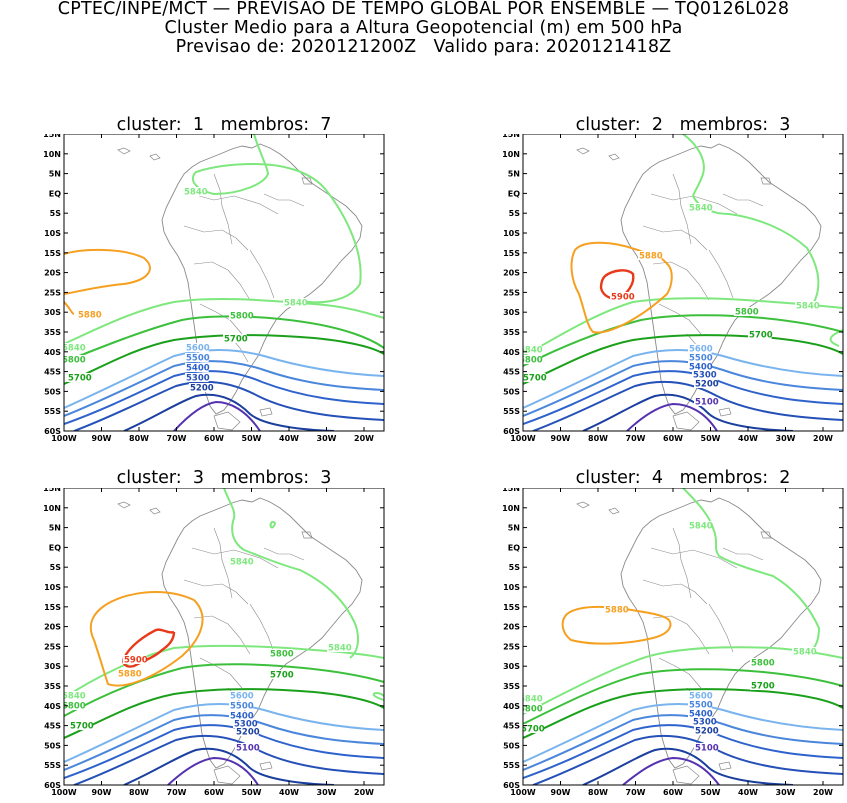 The height and width of the screenshot is (803, 847). What do you see at coordinates (673, 792) in the screenshot?
I see `lon-tick-label: 60W` at bounding box center [673, 792].